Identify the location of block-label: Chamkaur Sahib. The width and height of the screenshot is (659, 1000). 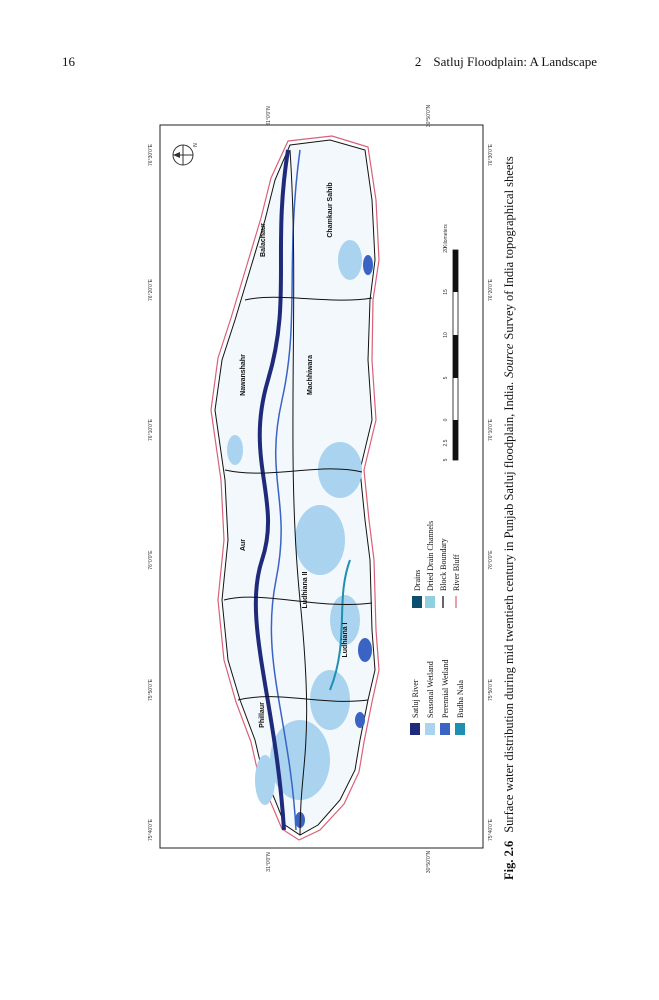
(330, 209).